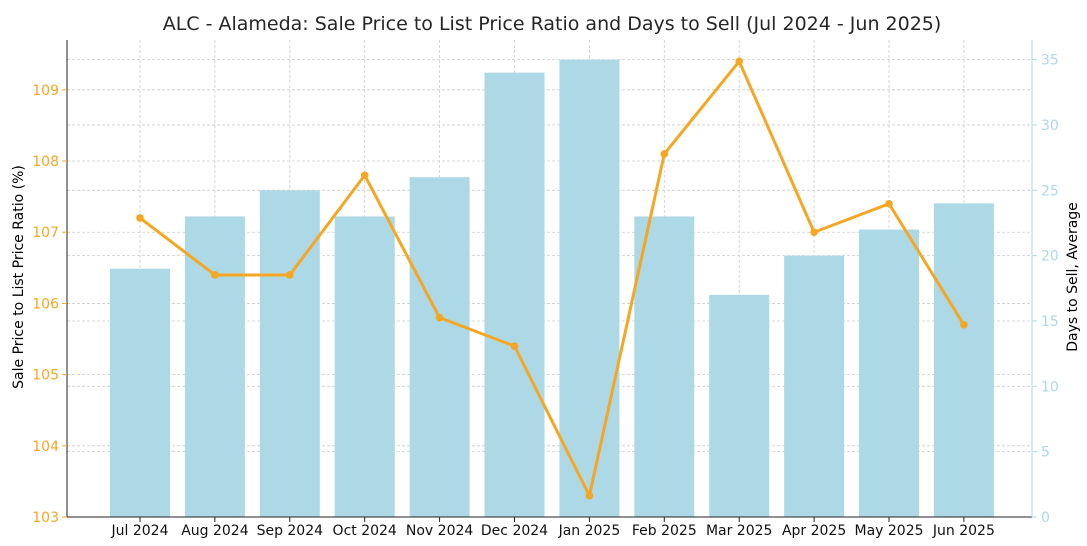 The height and width of the screenshot is (546, 1087). What do you see at coordinates (589, 531) in the screenshot?
I see `x-tick-label: Jan 2025` at bounding box center [589, 531].